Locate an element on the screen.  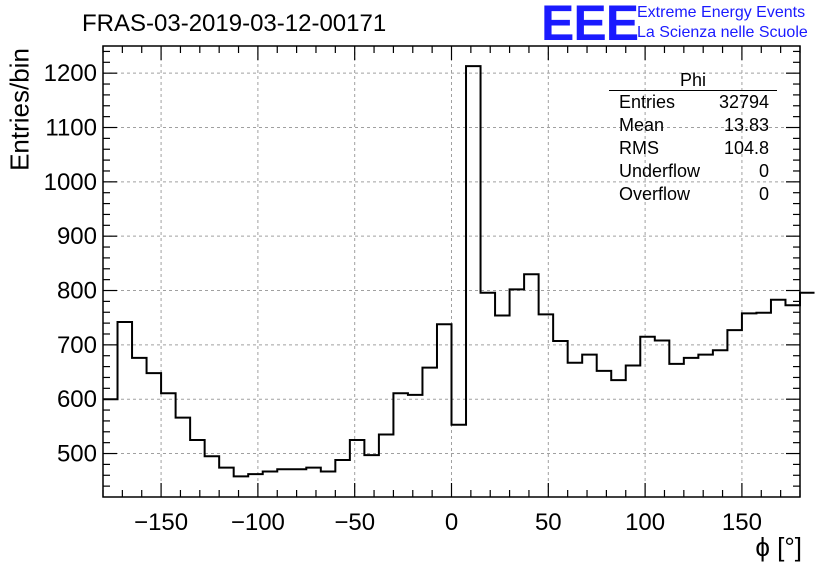
stats-label: RMS is located at coordinates (639, 148).